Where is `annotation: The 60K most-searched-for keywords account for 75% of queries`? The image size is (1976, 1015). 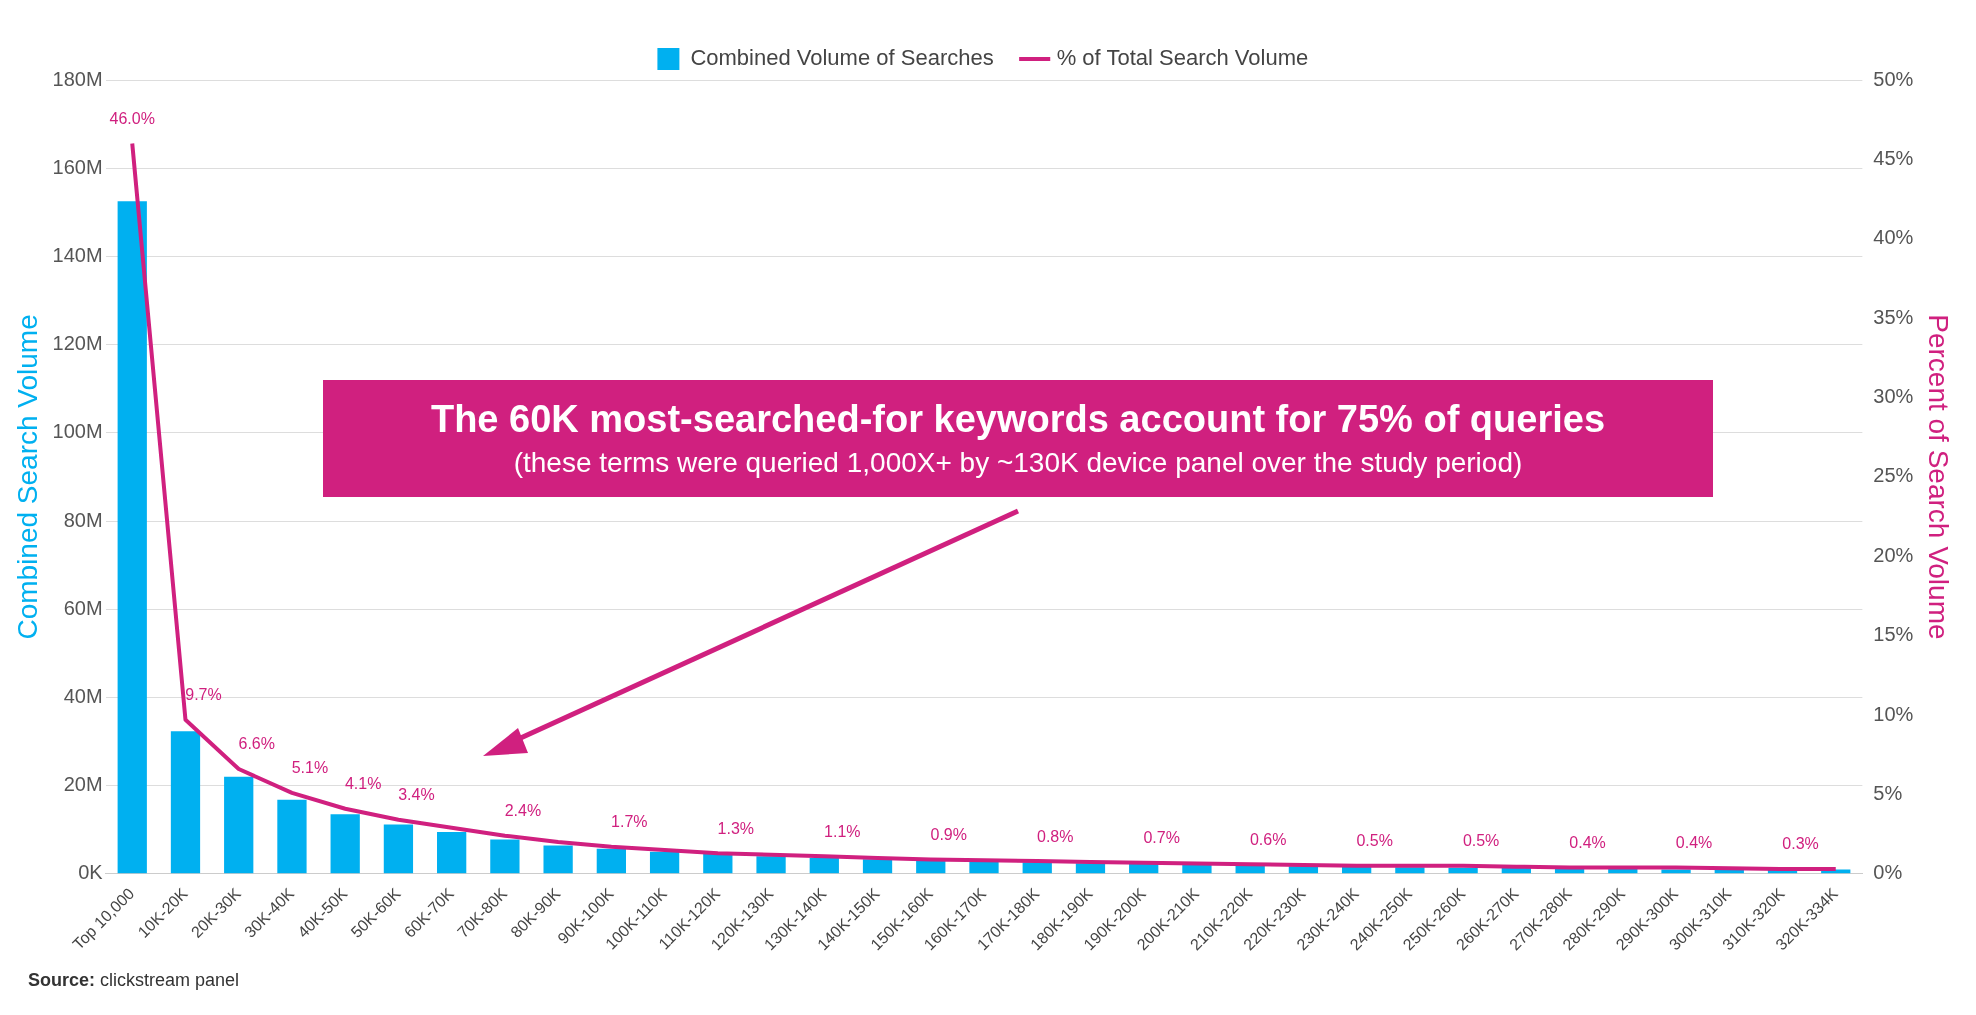 annotation: The 60K most-searched-for keywords account for 75% of queries is located at coordinates (1018, 419).